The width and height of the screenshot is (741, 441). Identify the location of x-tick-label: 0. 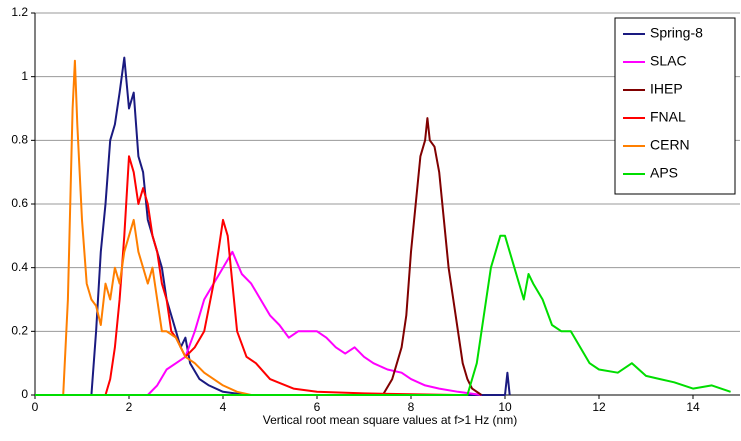
(35, 407).